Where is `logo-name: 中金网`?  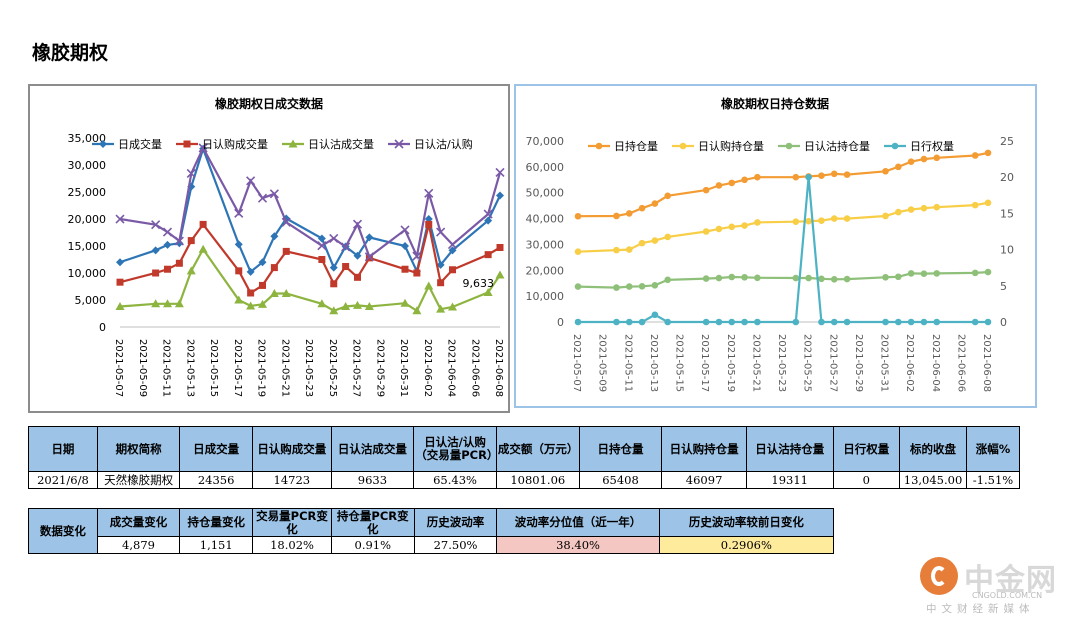
logo-name: 中金网 is located at coordinates (1010, 580).